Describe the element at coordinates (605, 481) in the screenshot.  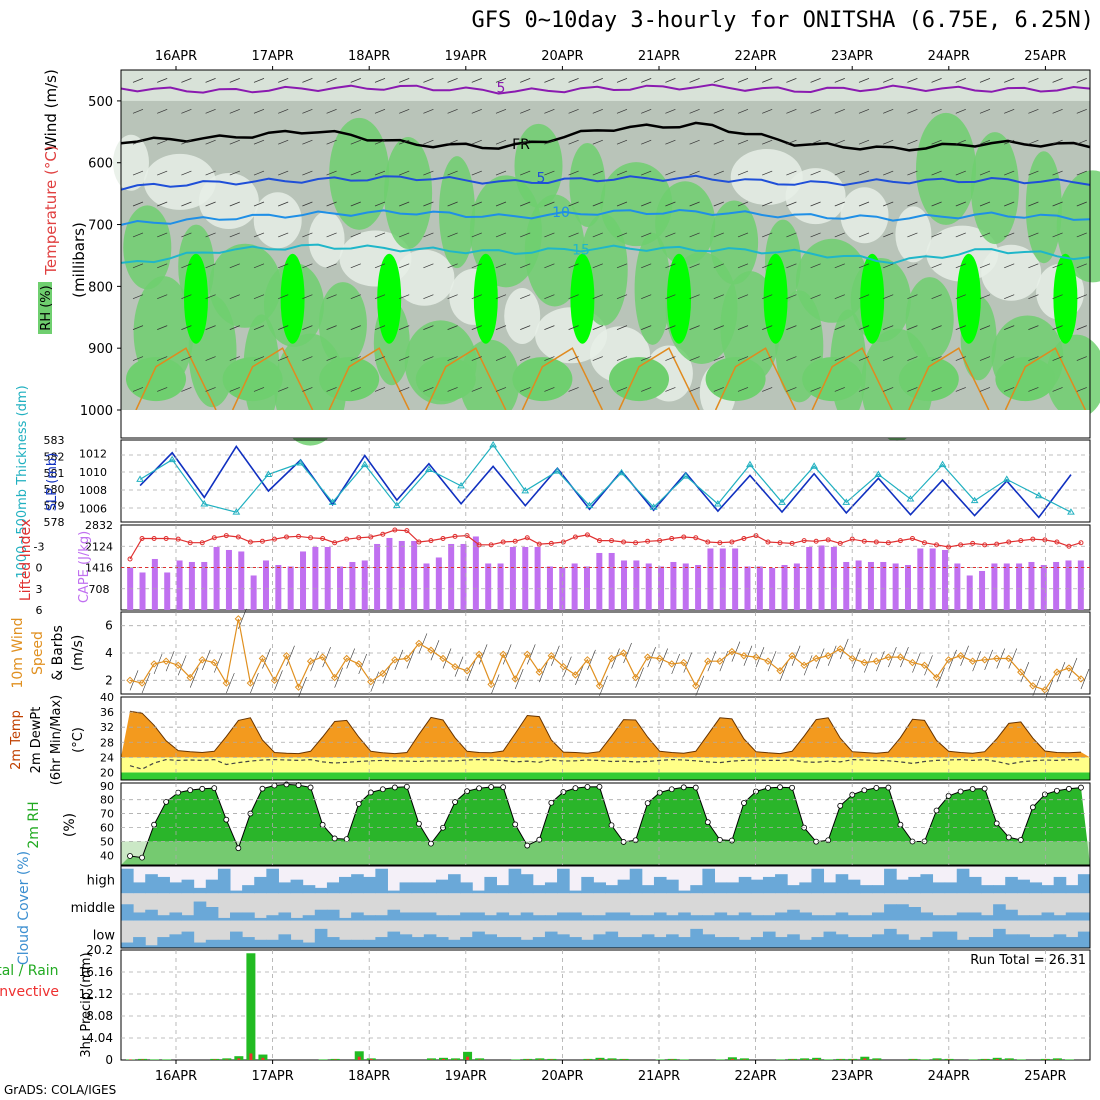
I see `slp-line` at that location.